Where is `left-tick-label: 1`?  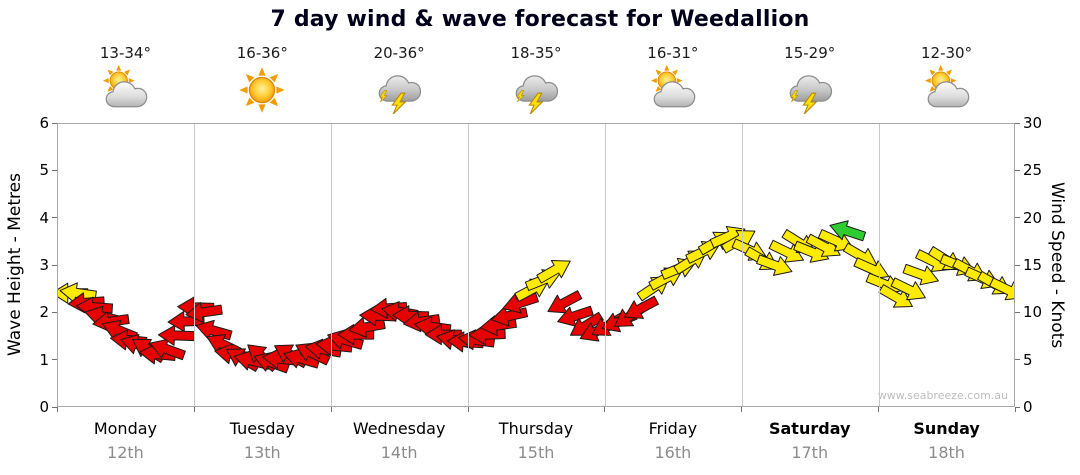
left-tick-label: 1 is located at coordinates (44, 359).